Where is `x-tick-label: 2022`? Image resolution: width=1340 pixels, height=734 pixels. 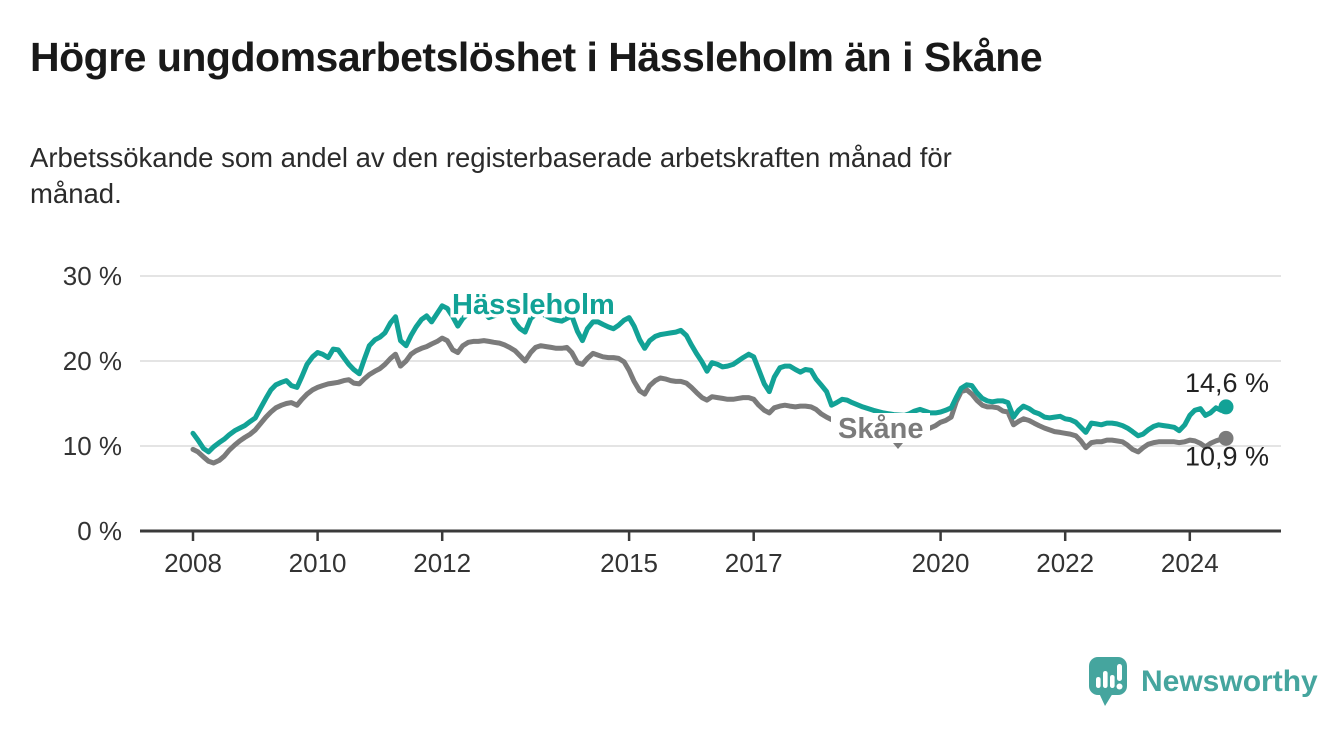
x-tick-label: 2022 is located at coordinates (1065, 563).